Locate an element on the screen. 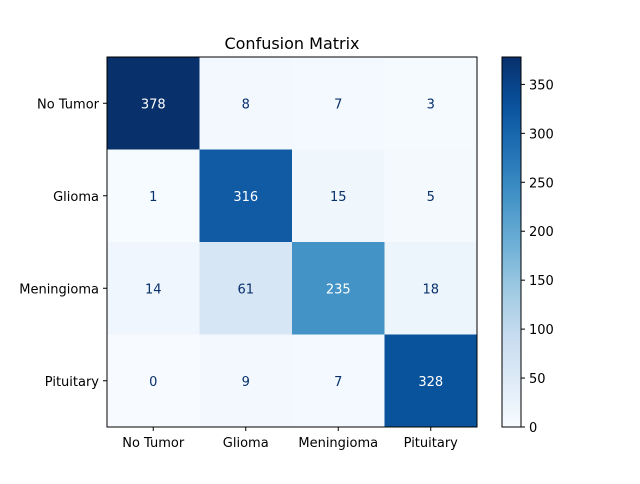  x-tick-label: Meningioma is located at coordinates (338, 443).